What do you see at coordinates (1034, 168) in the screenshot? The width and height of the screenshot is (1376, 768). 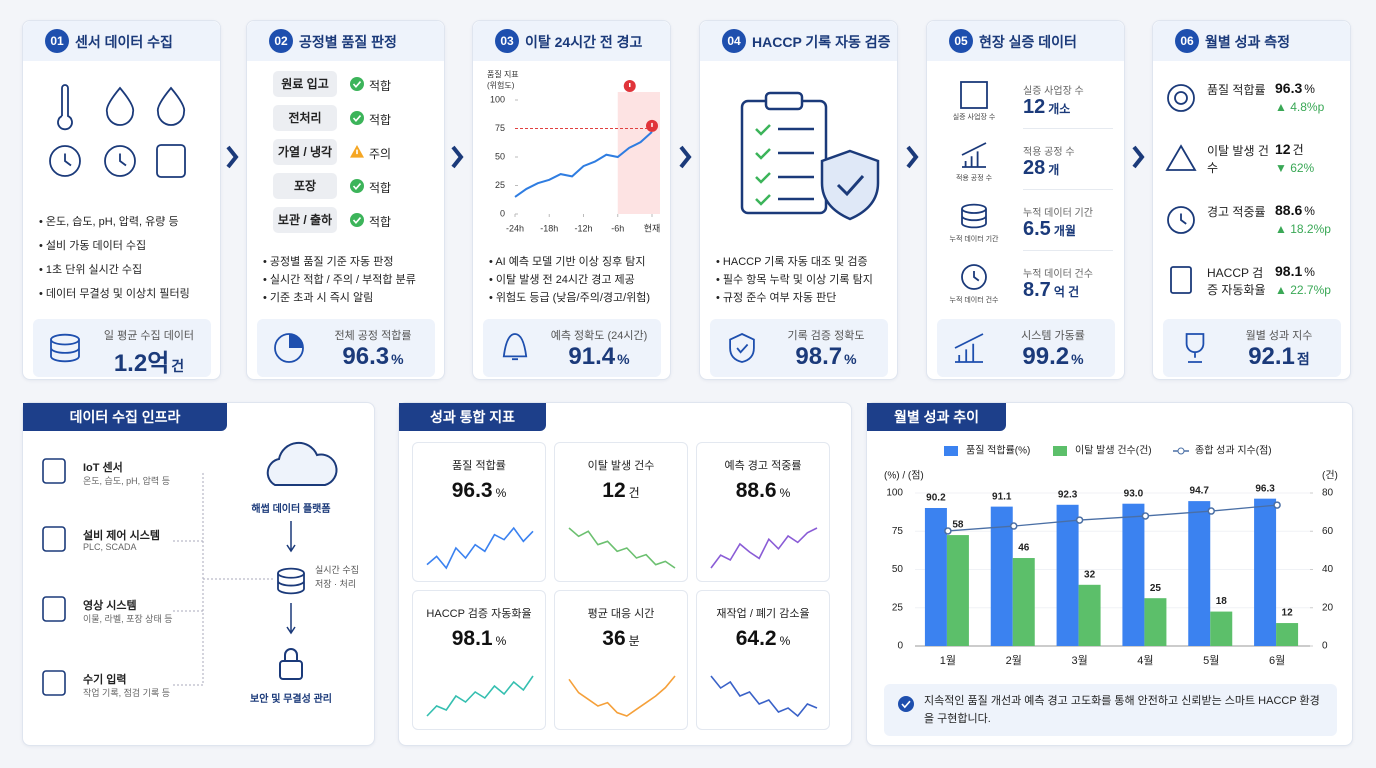 I see `item-number: 28` at bounding box center [1034, 168].